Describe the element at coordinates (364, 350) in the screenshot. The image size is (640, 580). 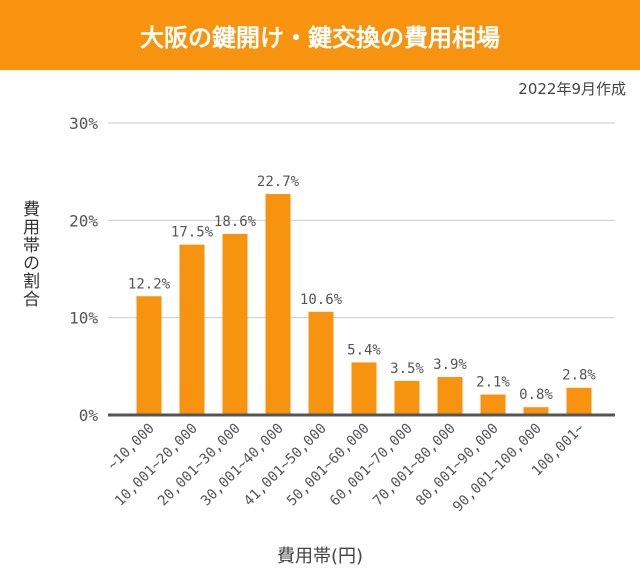
I see `data-label: 5.4%` at that location.